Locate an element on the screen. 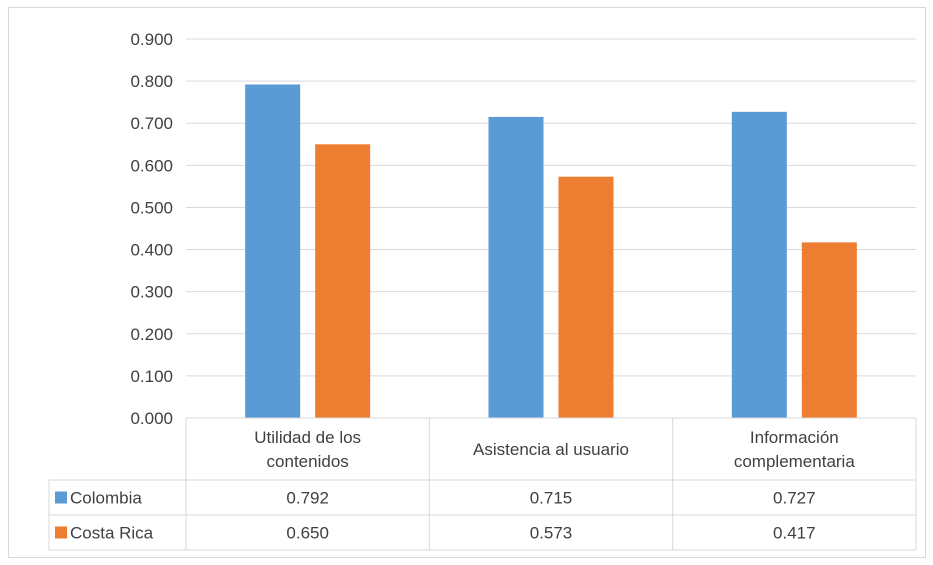 The width and height of the screenshot is (933, 565). y-tick-label: 0.900 is located at coordinates (151, 39).